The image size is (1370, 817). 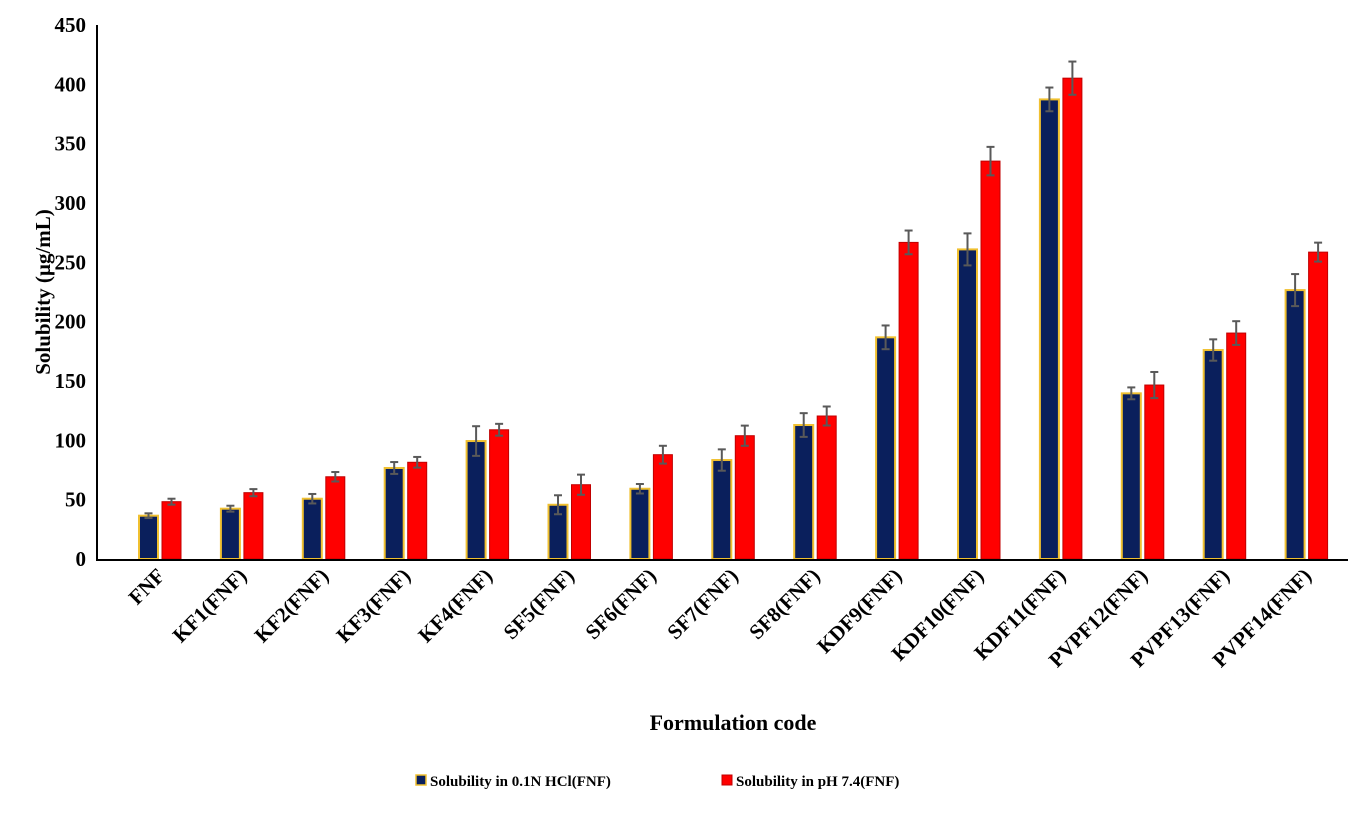 I want to click on legend-label-hcl: Solubility in 0.1N HCl(FNF), so click(x=520, y=782).